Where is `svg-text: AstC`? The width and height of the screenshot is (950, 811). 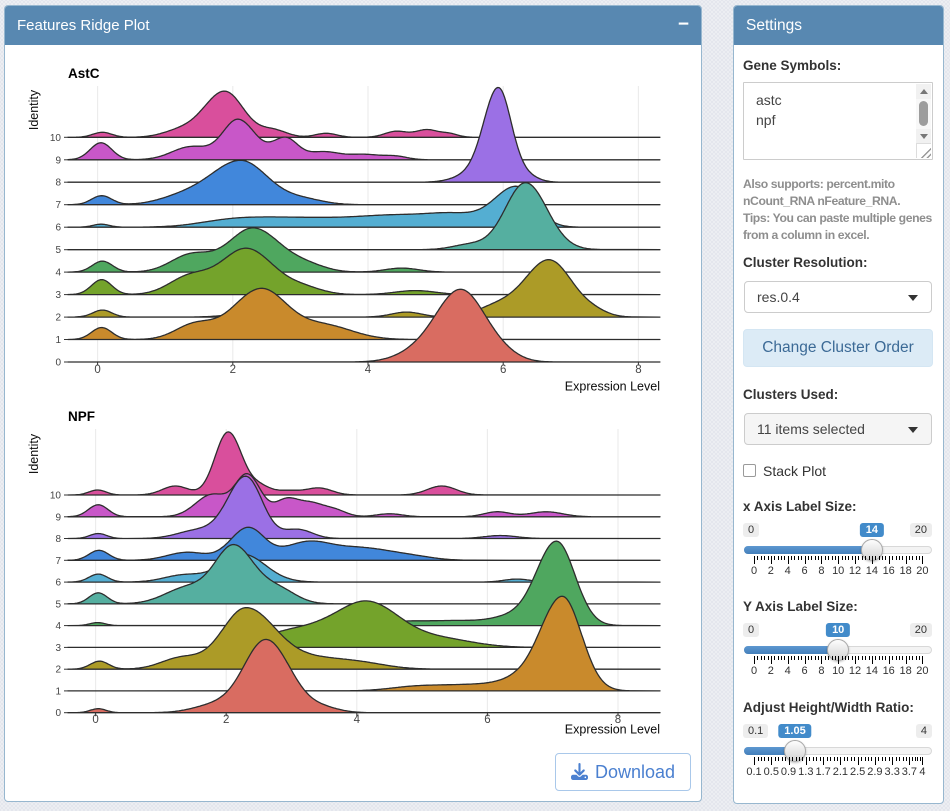
svg-text: AstC is located at coordinates (84, 73).